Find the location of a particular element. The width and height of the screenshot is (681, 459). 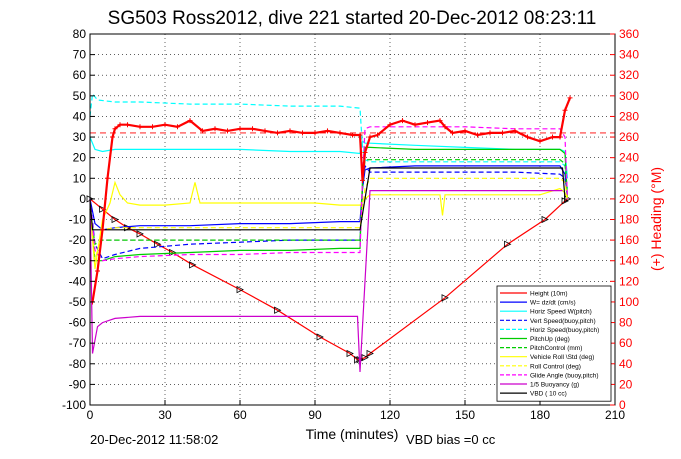

legend-label: Horiz Speed(buoy,pitch) is located at coordinates (564, 330).